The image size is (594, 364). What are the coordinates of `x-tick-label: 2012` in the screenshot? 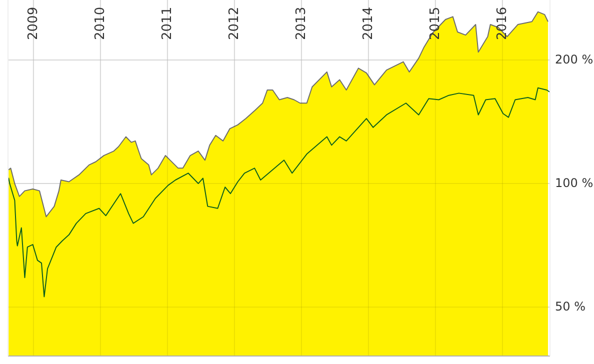 It's located at (234, 23).